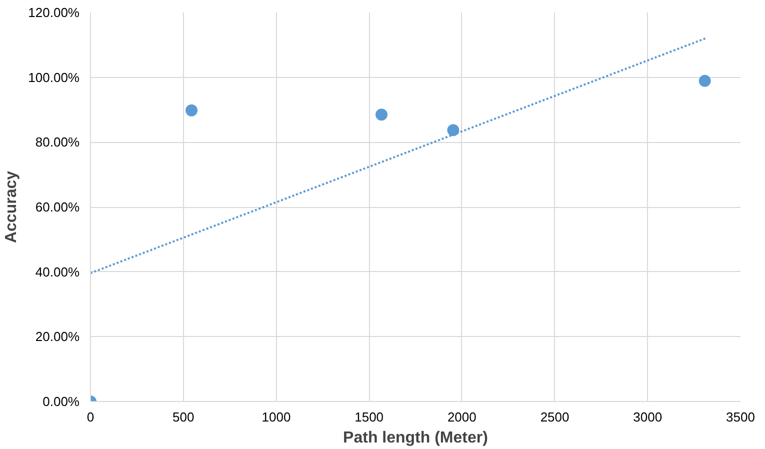 The height and width of the screenshot is (449, 765). Describe the element at coordinates (647, 417) in the screenshot. I see `x-tick-label: 3000` at that location.